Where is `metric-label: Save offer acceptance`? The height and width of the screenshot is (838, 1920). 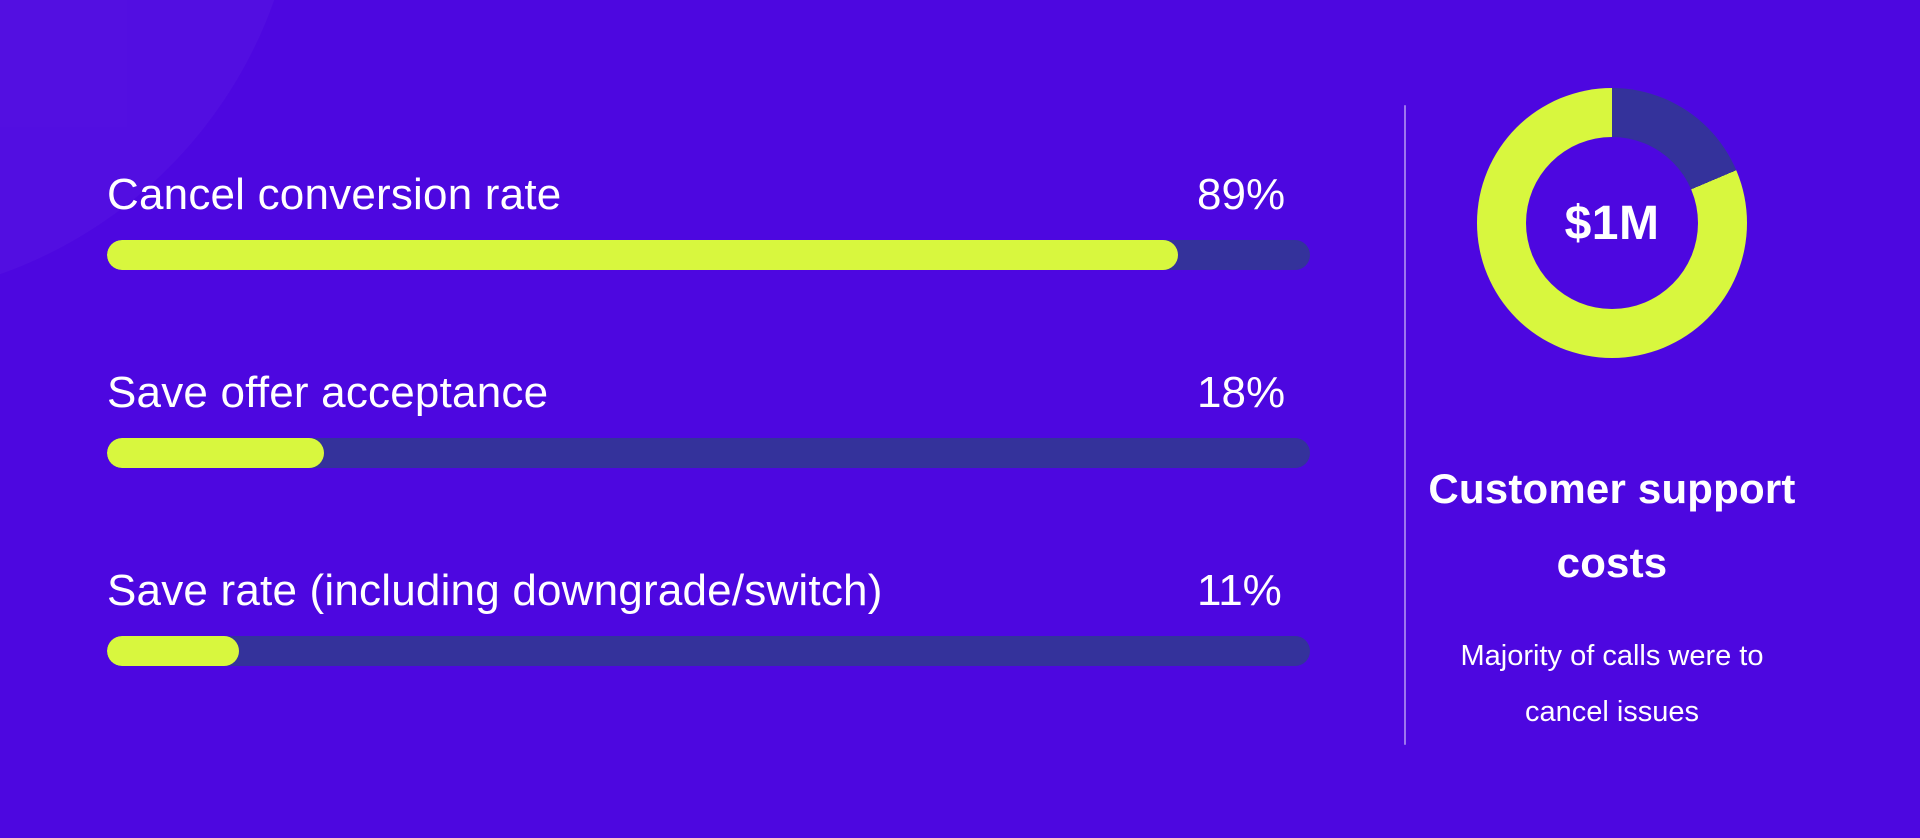
metric-label: Save offer acceptance is located at coordinates (328, 392).